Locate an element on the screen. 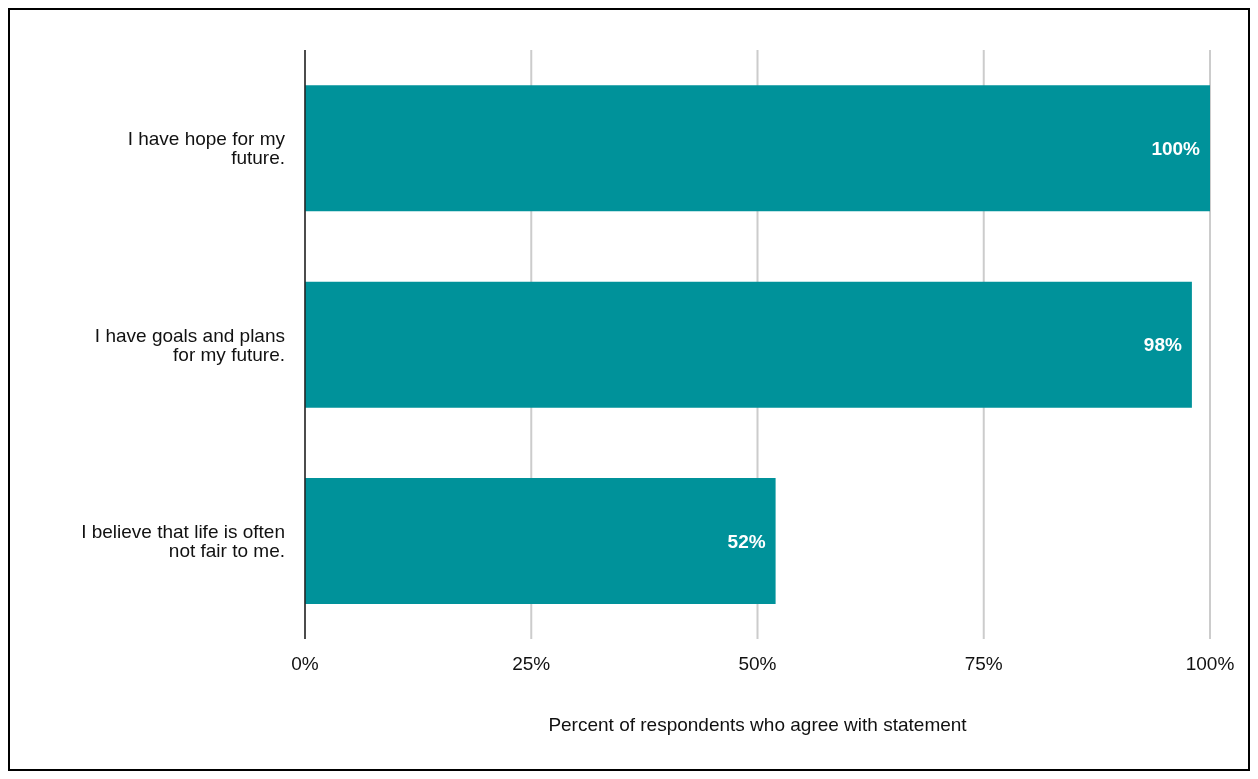 Image resolution: width=1258 pixels, height=779 pixels. y-tick-label: I believe that life is often not fair to me. is located at coordinates (183, 541).